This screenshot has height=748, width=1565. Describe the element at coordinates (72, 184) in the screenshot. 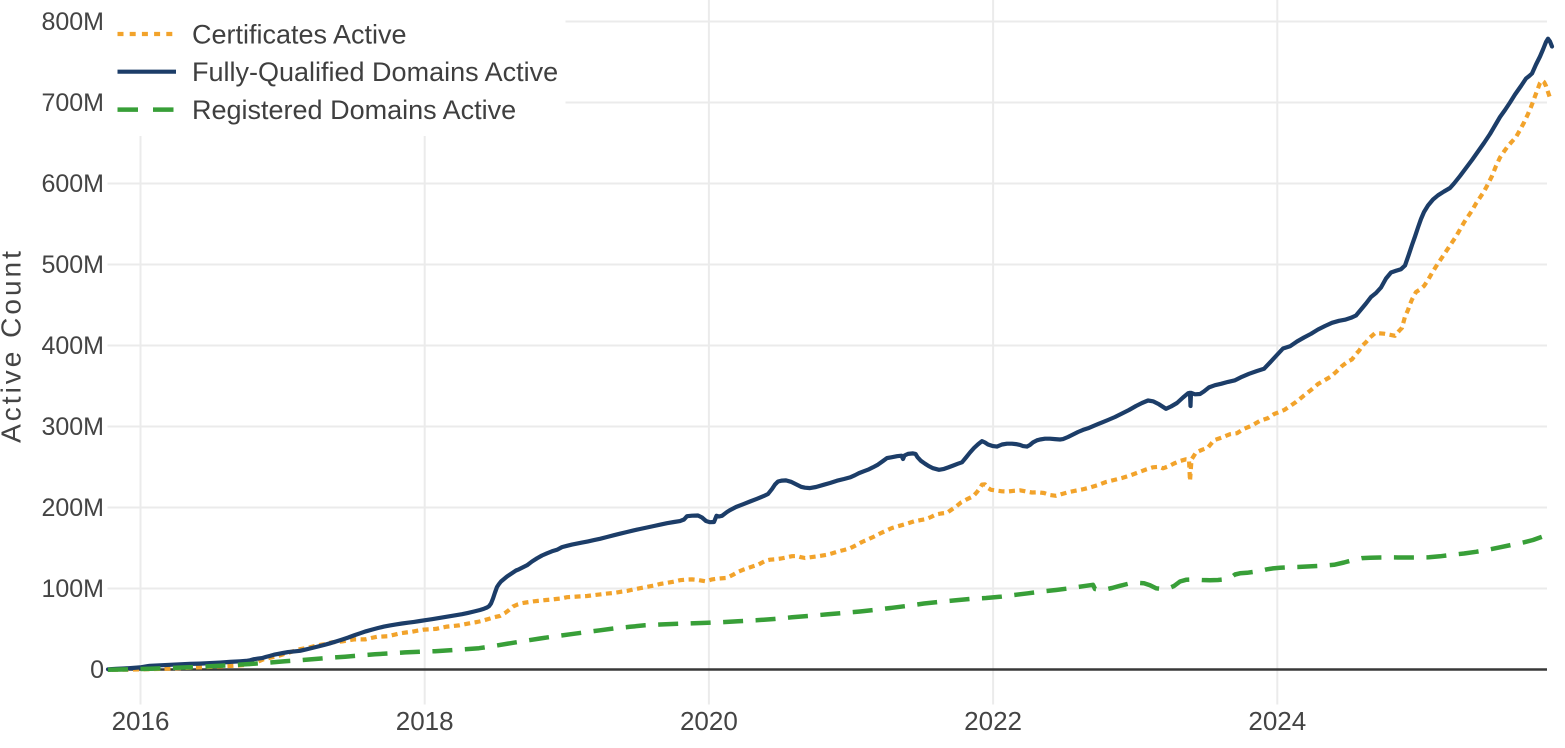

I see `svg-text: 600M` at that location.